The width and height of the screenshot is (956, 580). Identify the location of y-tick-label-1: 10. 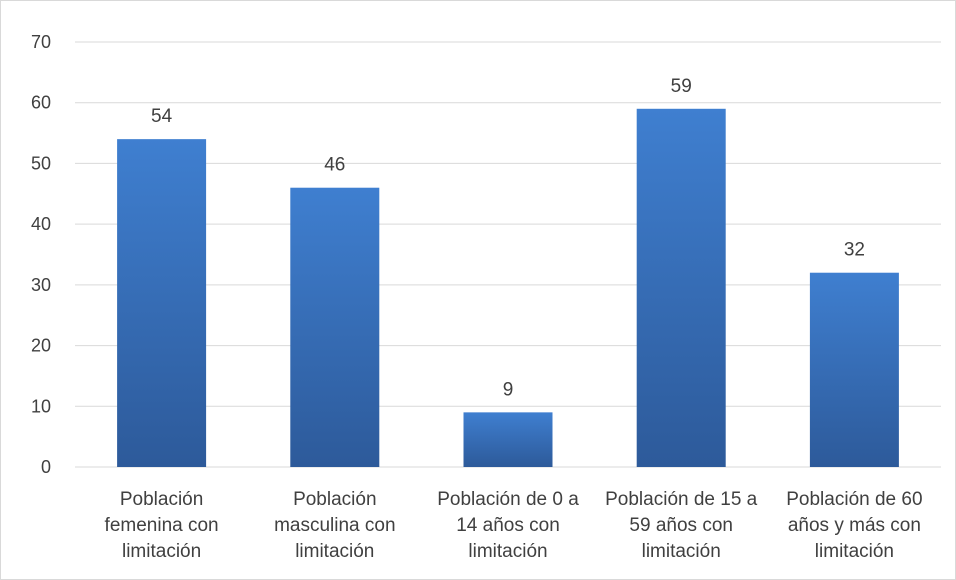
(41, 406).